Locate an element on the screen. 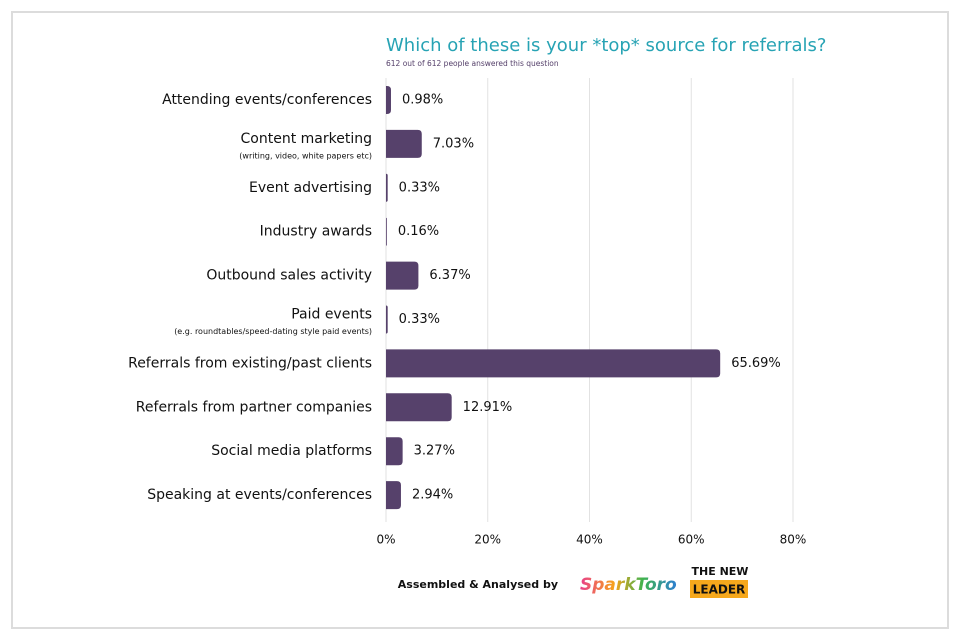  data-label: 65.69% is located at coordinates (756, 363).